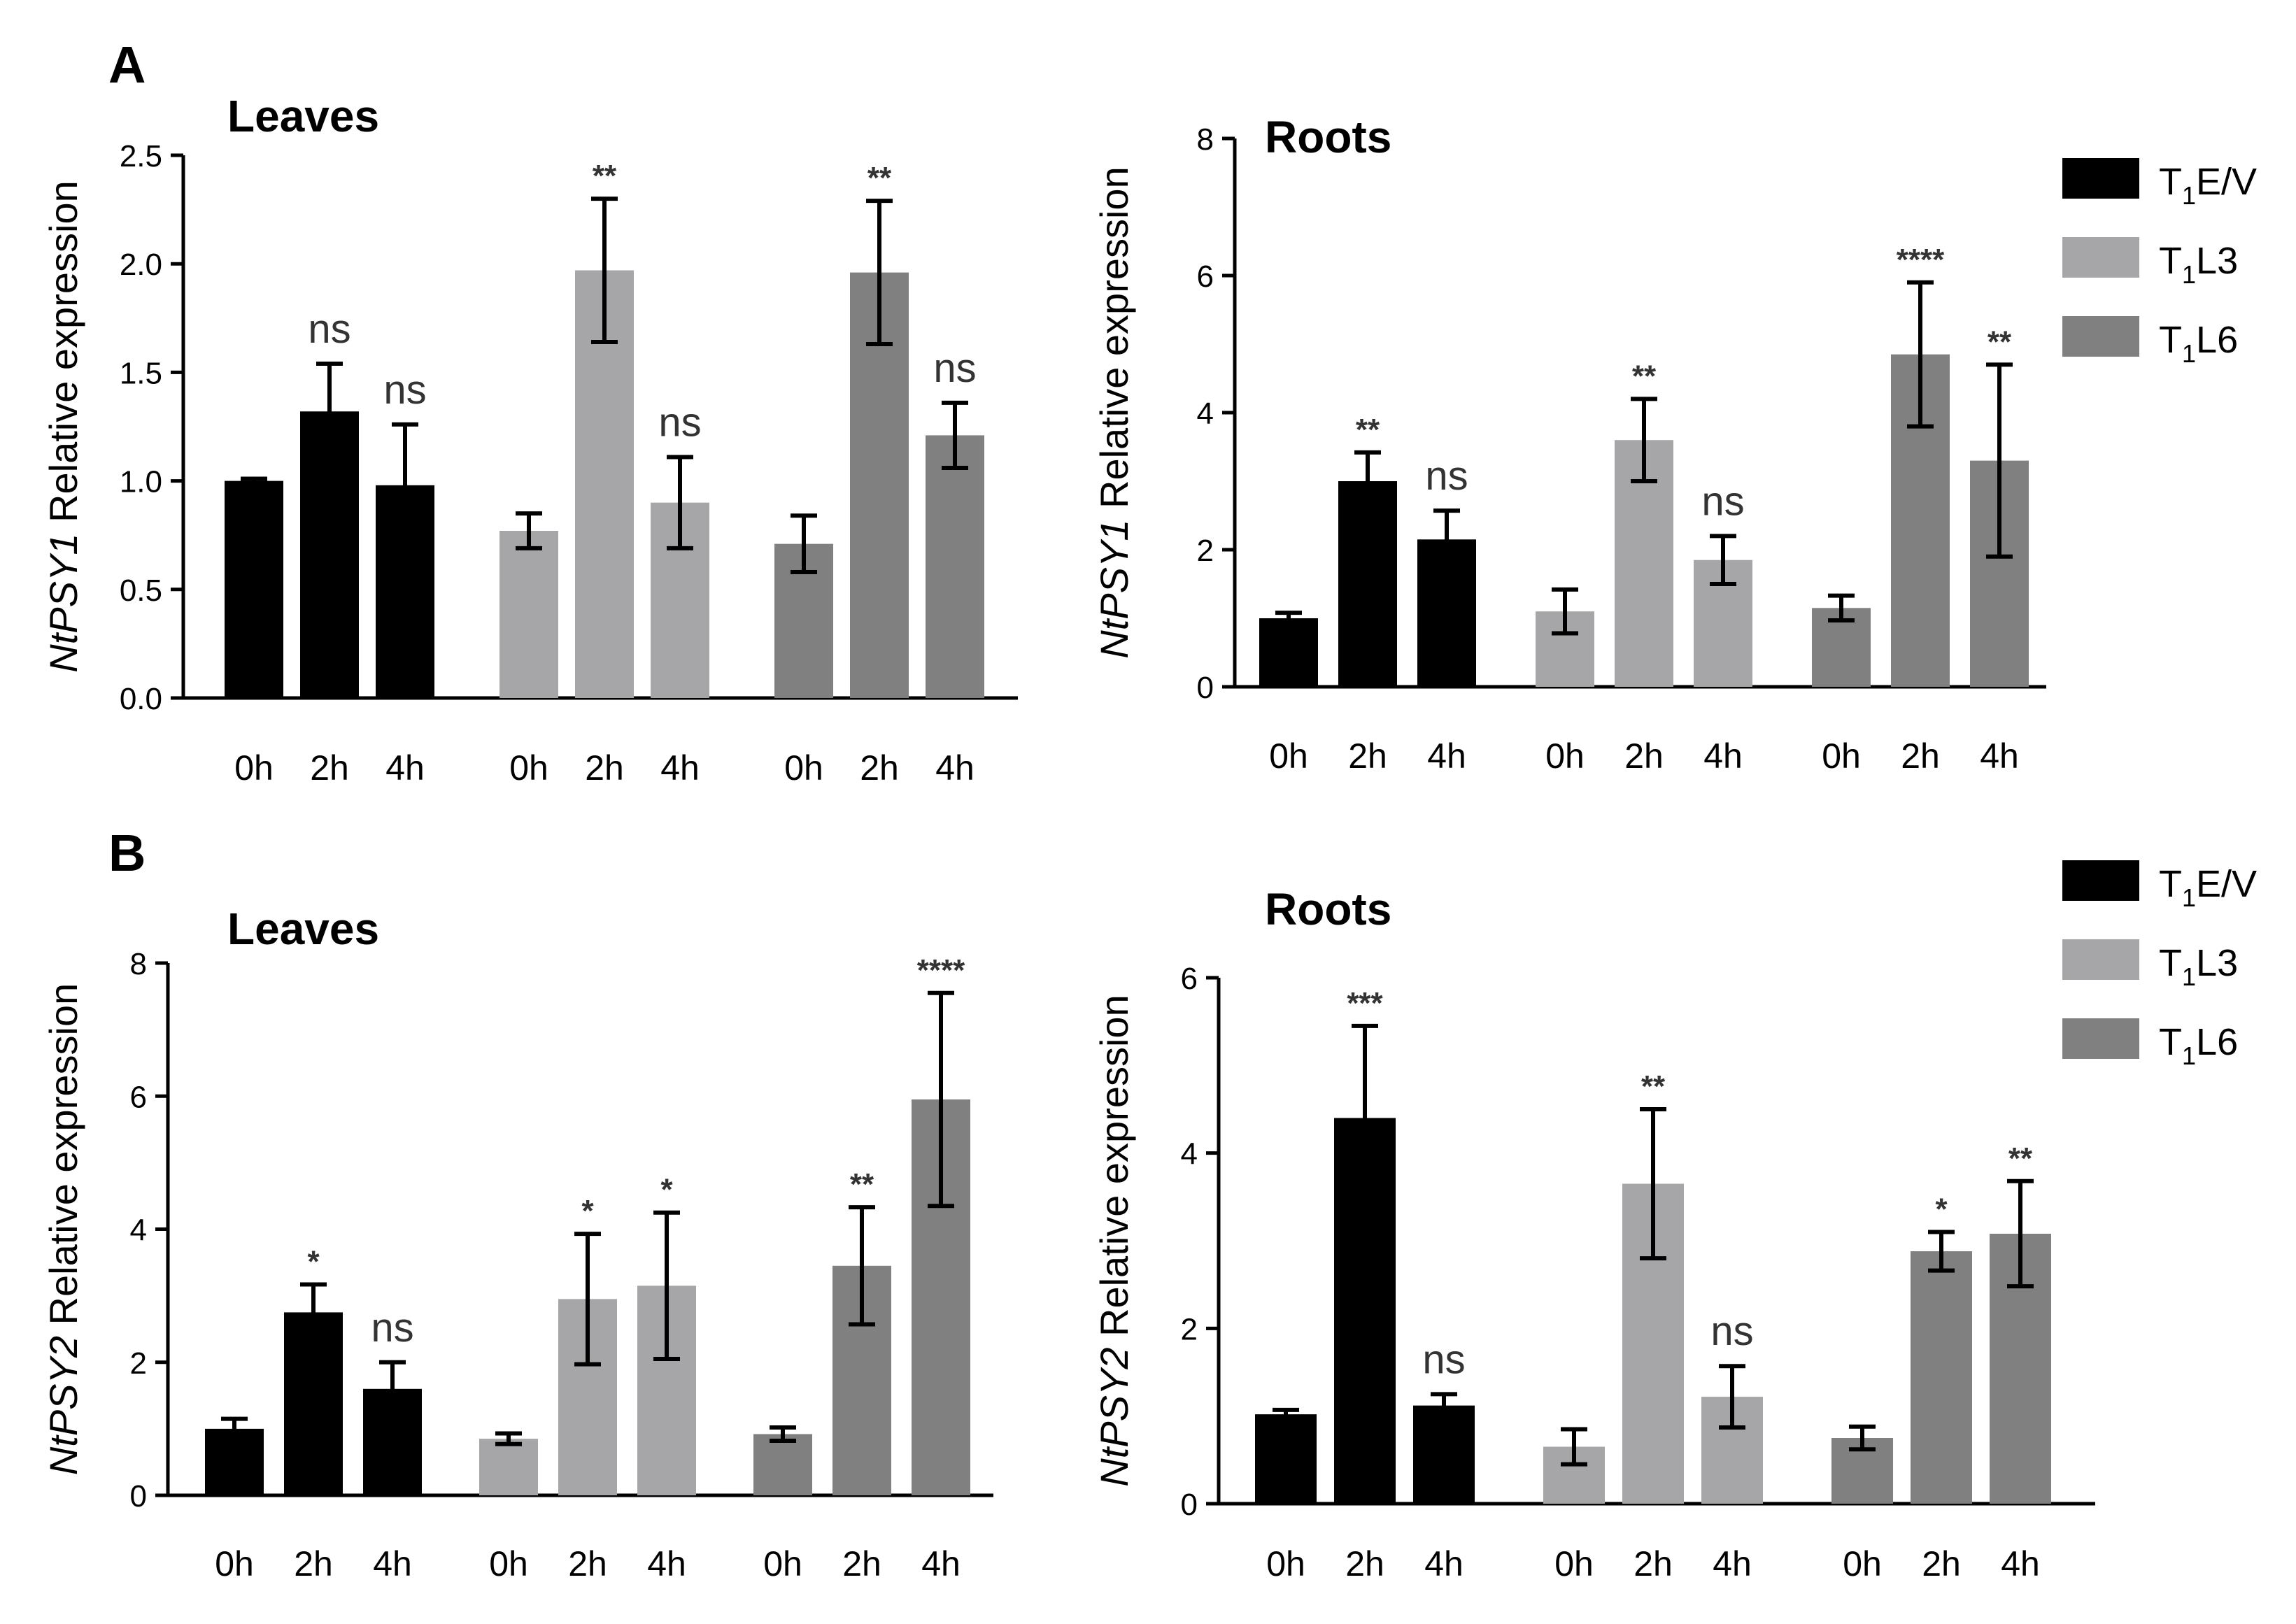  Describe the element at coordinates (2217, 1042) in the screenshot. I see `legend-label-suffix: L6` at that location.